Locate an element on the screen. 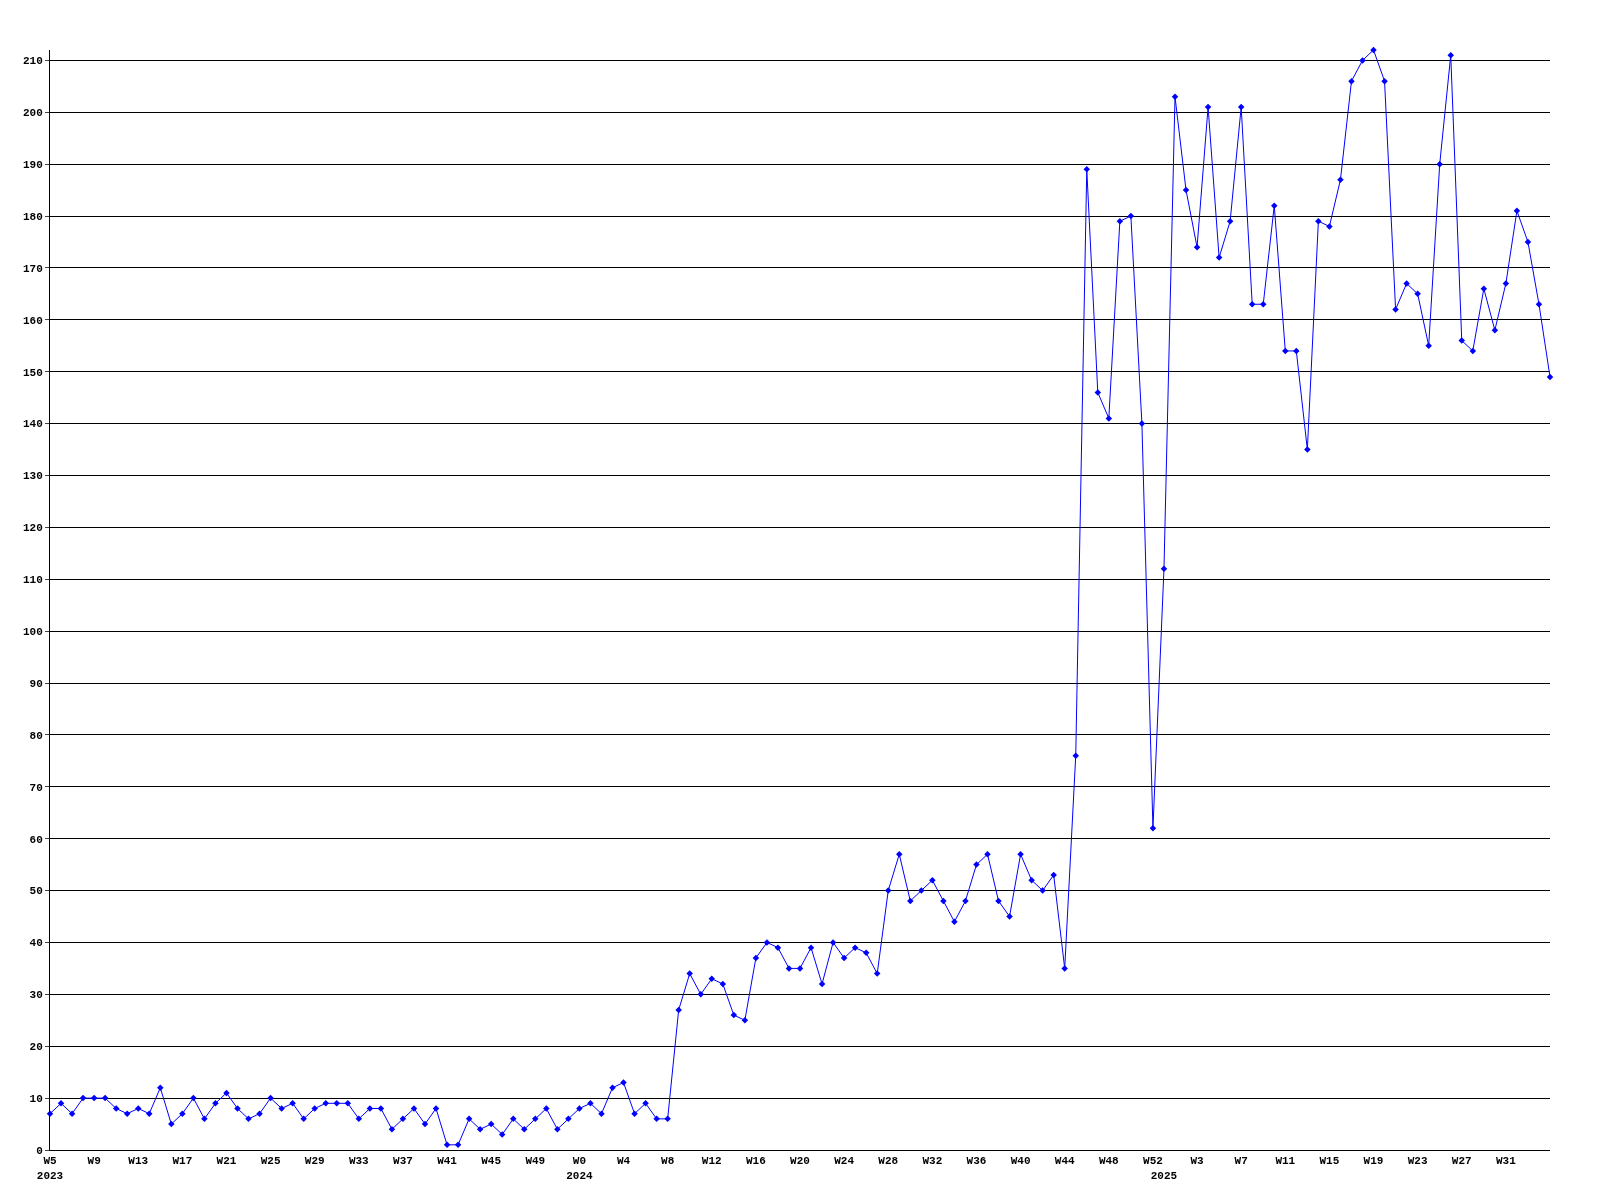  x-tick-label: W29 is located at coordinates (314, 1161).